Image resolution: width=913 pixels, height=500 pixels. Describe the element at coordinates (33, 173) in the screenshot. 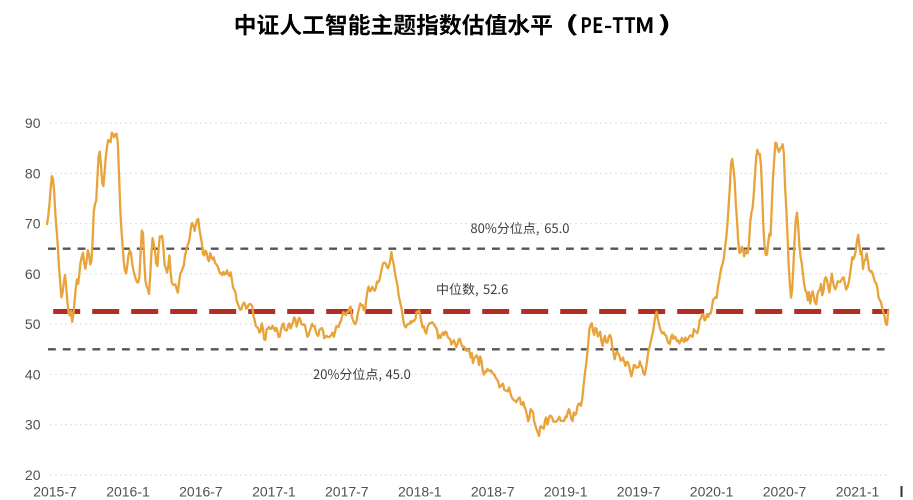

I see `svg-text: 80` at that location.